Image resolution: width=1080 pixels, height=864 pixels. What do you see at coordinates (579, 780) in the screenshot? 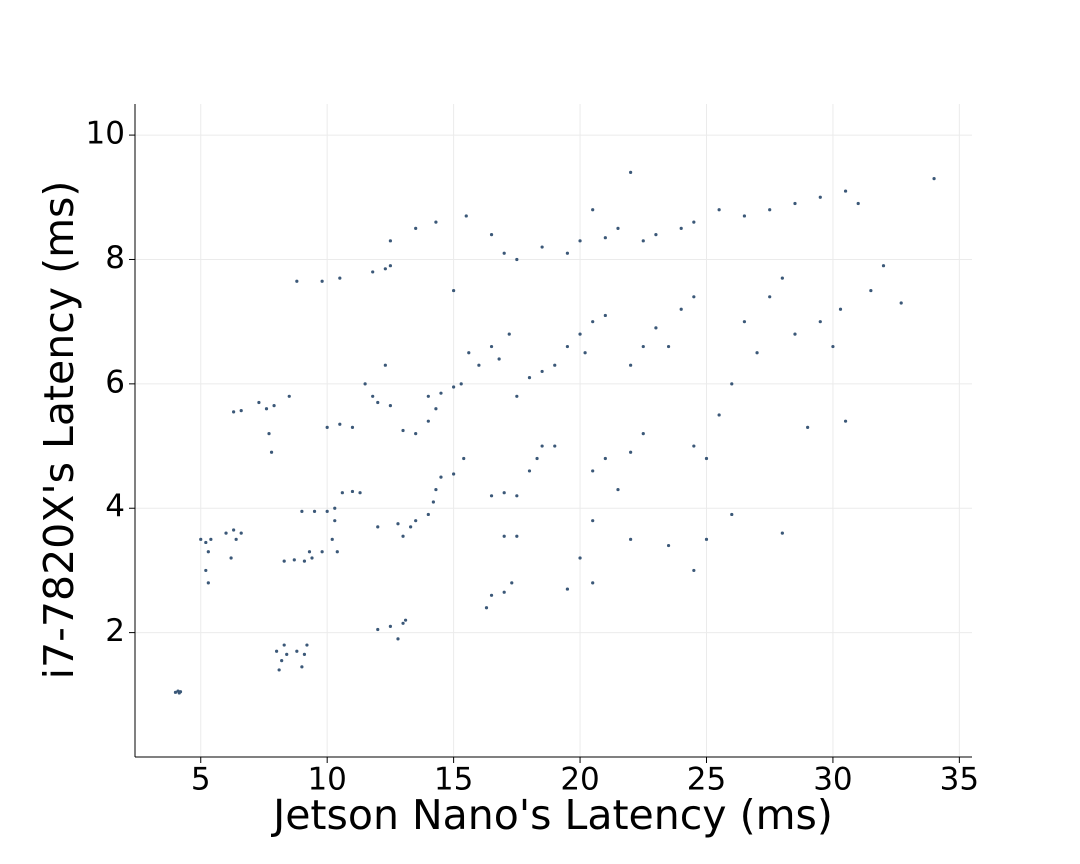
I see `x-tick-label: 20` at bounding box center [579, 780].